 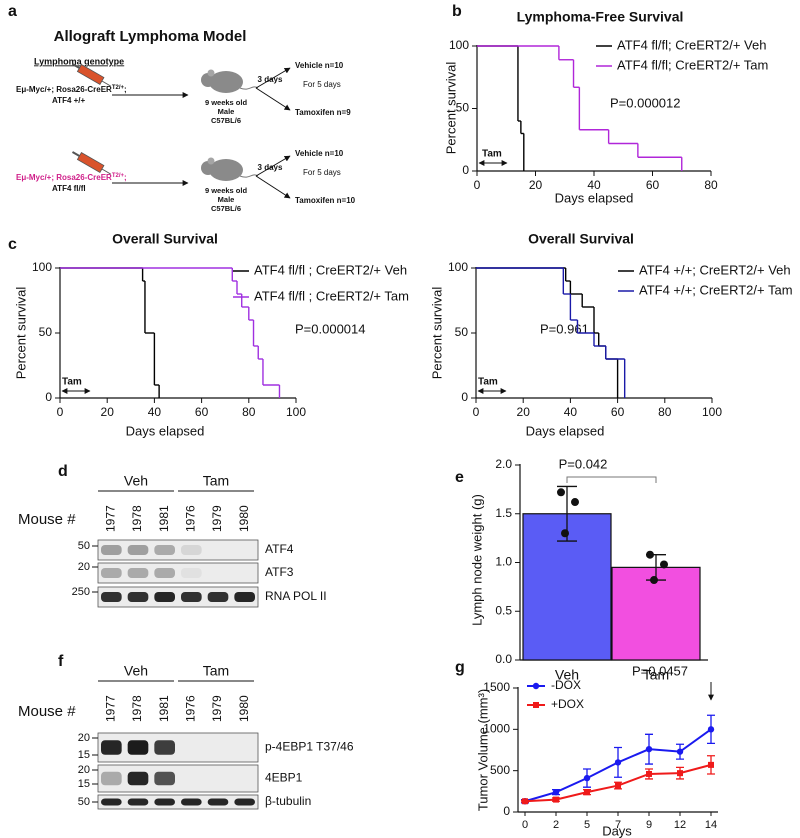 I want to click on arm: Tamoxifen n=10, so click(x=325, y=200).